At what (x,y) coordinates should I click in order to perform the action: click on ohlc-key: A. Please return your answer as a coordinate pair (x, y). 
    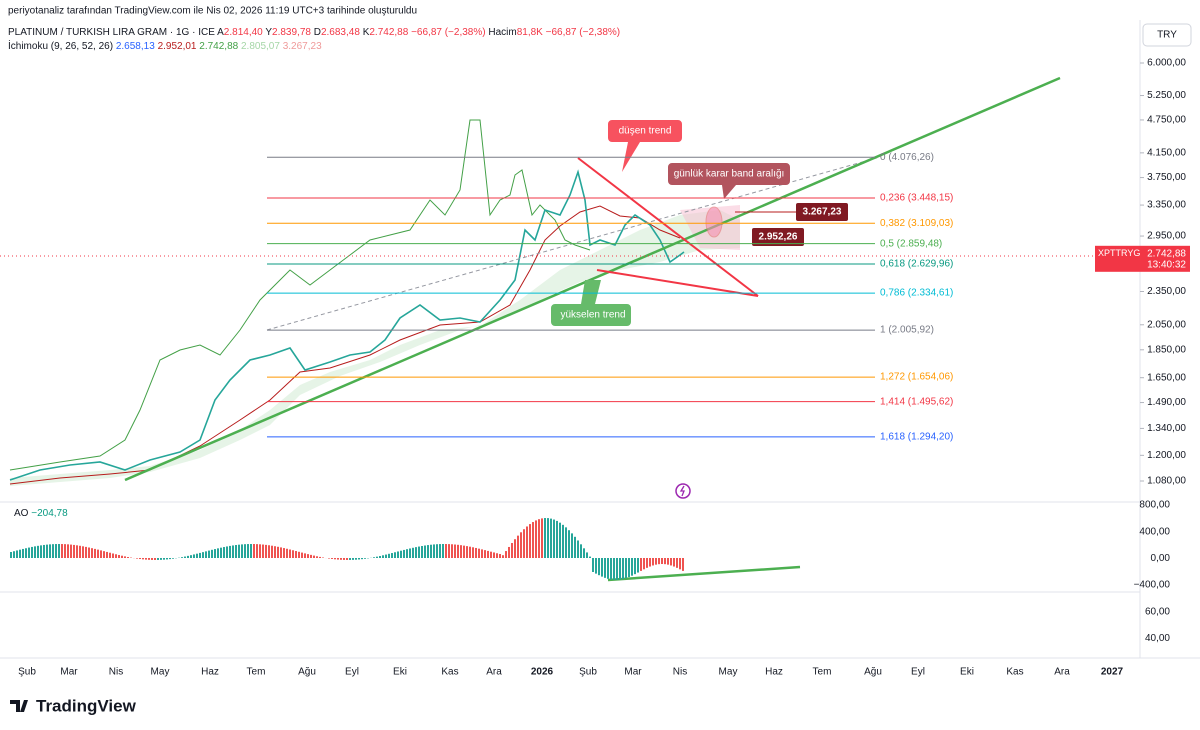
    Looking at the image, I should click on (220, 32).